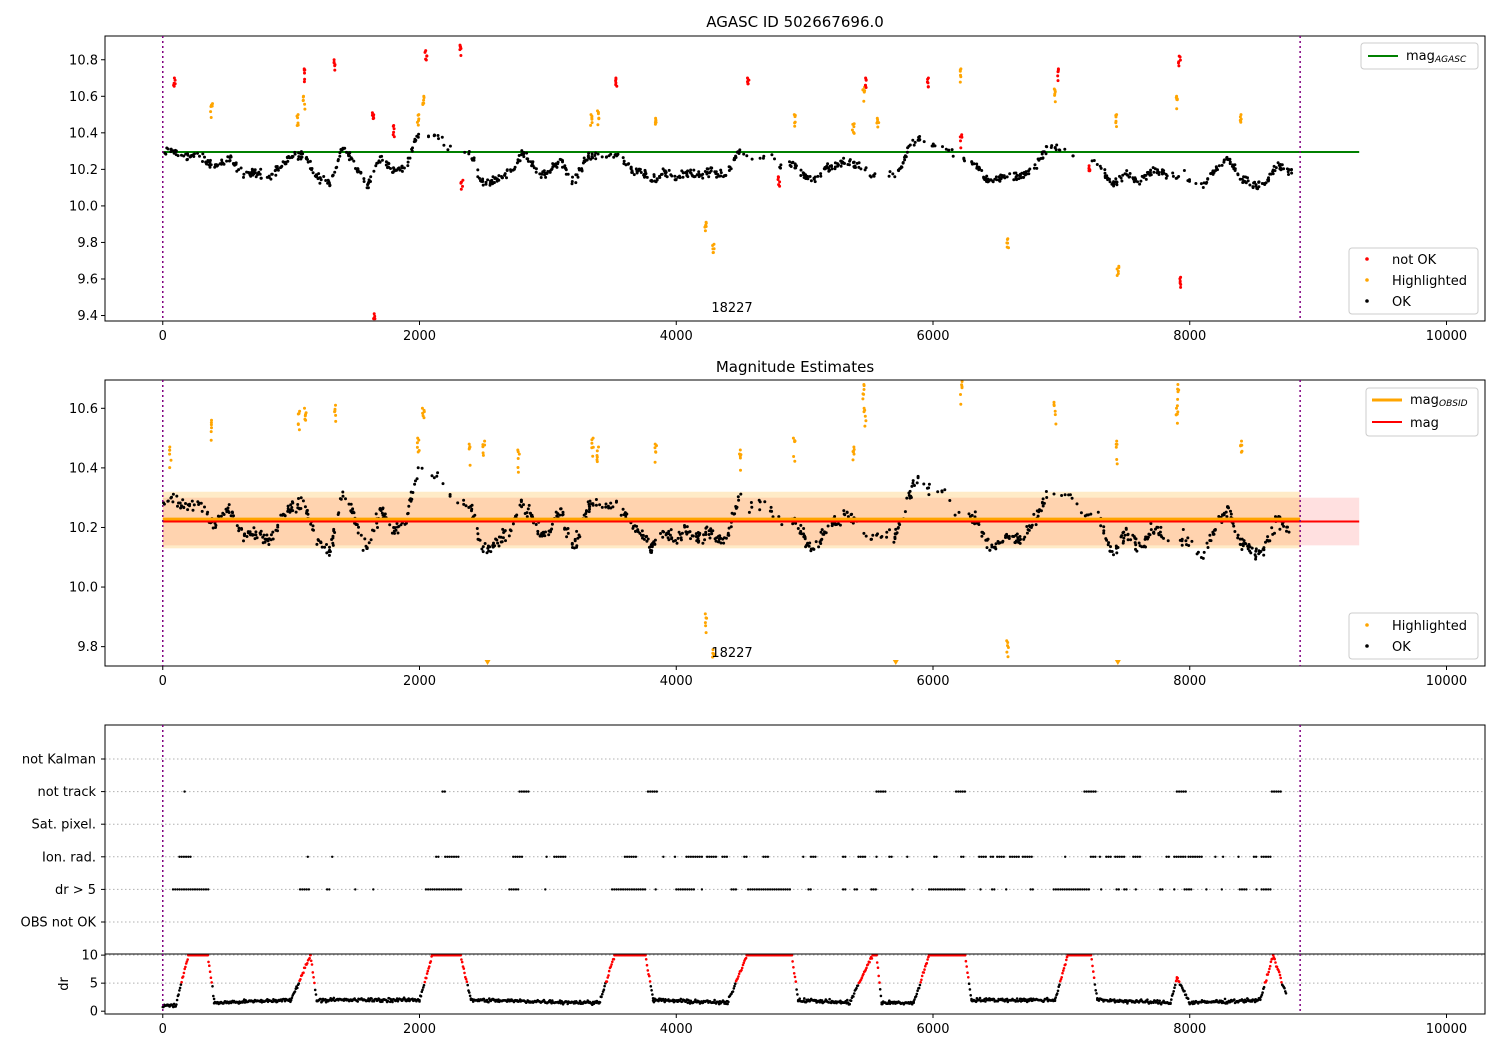 This screenshot has height=1050, width=1500. I want to click on y-tick-label: 10.4, so click(83, 133).